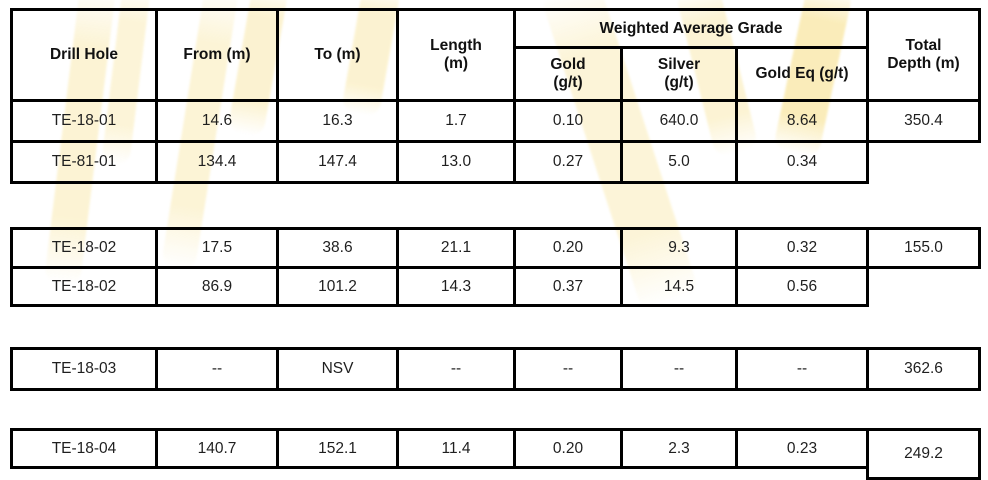  What do you see at coordinates (337, 162) in the screenshot?
I see `table-cell: 147.4` at bounding box center [337, 162].